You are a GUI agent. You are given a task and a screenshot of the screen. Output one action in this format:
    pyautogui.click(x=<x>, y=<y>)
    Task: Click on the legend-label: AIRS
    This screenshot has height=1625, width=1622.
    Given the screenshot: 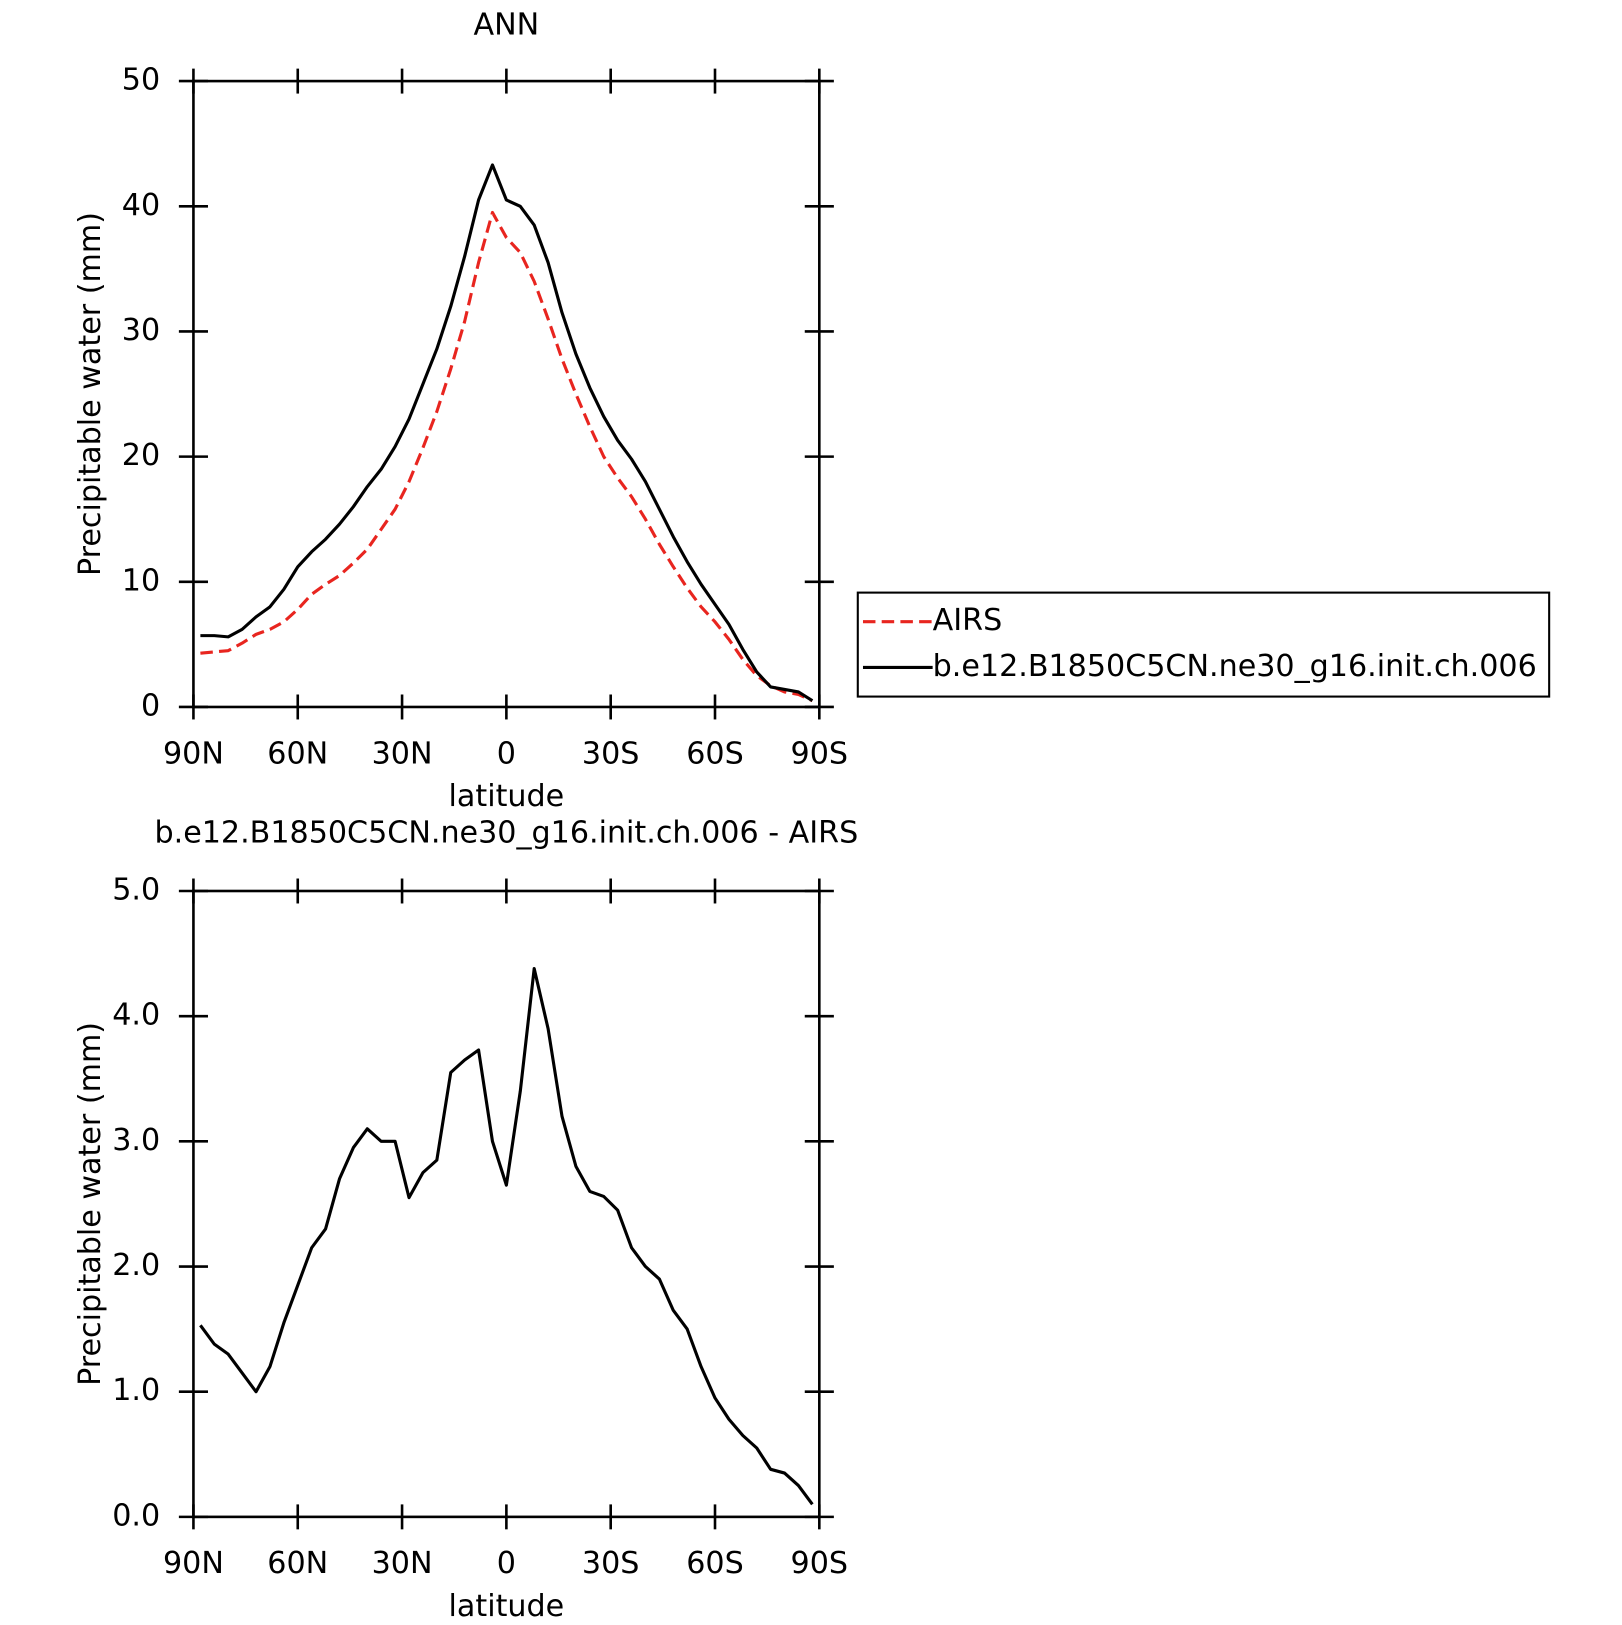 What is the action you would take?
    pyautogui.click(x=968, y=620)
    